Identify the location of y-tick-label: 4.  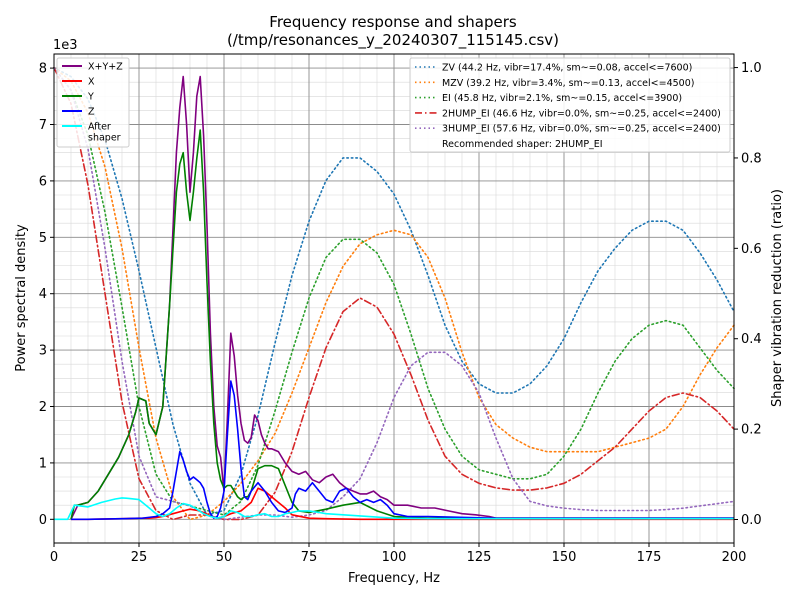
(43, 294).